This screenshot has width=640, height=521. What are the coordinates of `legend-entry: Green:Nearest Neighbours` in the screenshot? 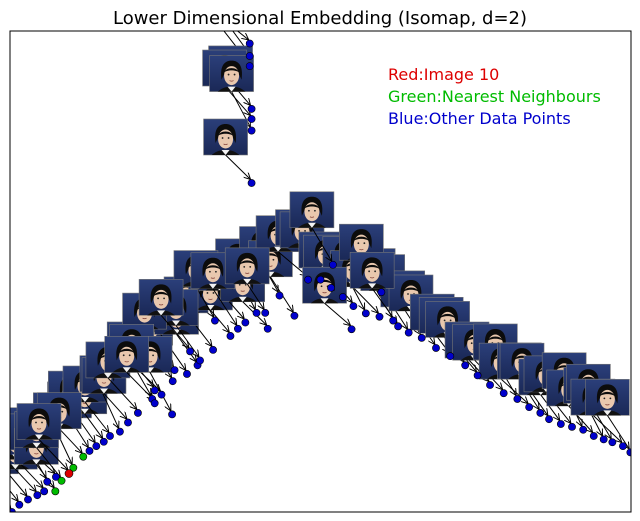 It's located at (494, 96).